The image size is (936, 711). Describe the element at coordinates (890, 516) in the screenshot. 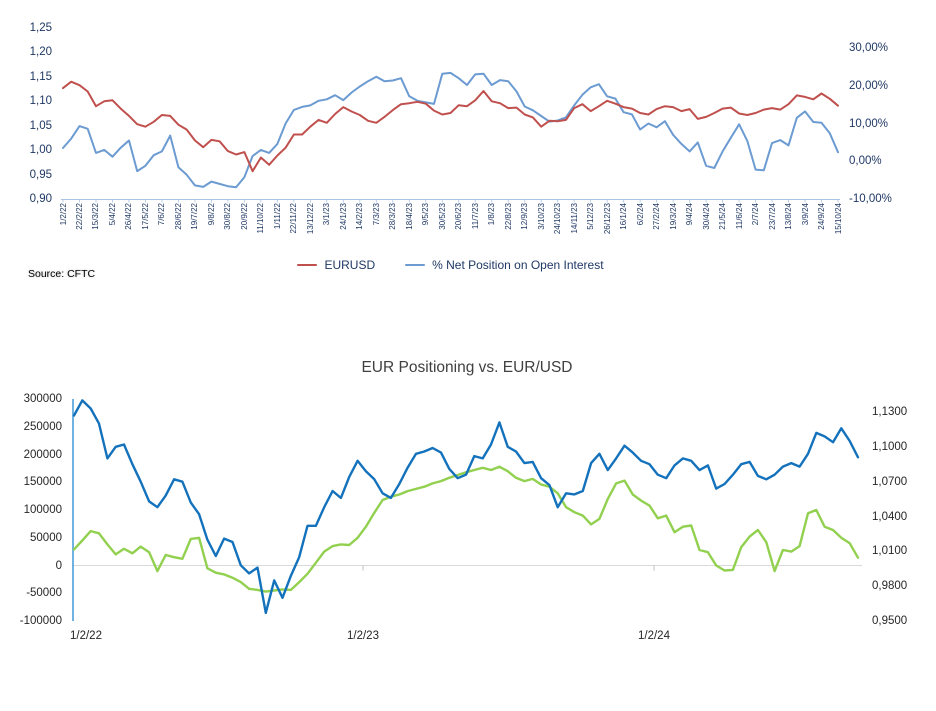

I see `bottom-right-tick-label: 1,0400` at that location.